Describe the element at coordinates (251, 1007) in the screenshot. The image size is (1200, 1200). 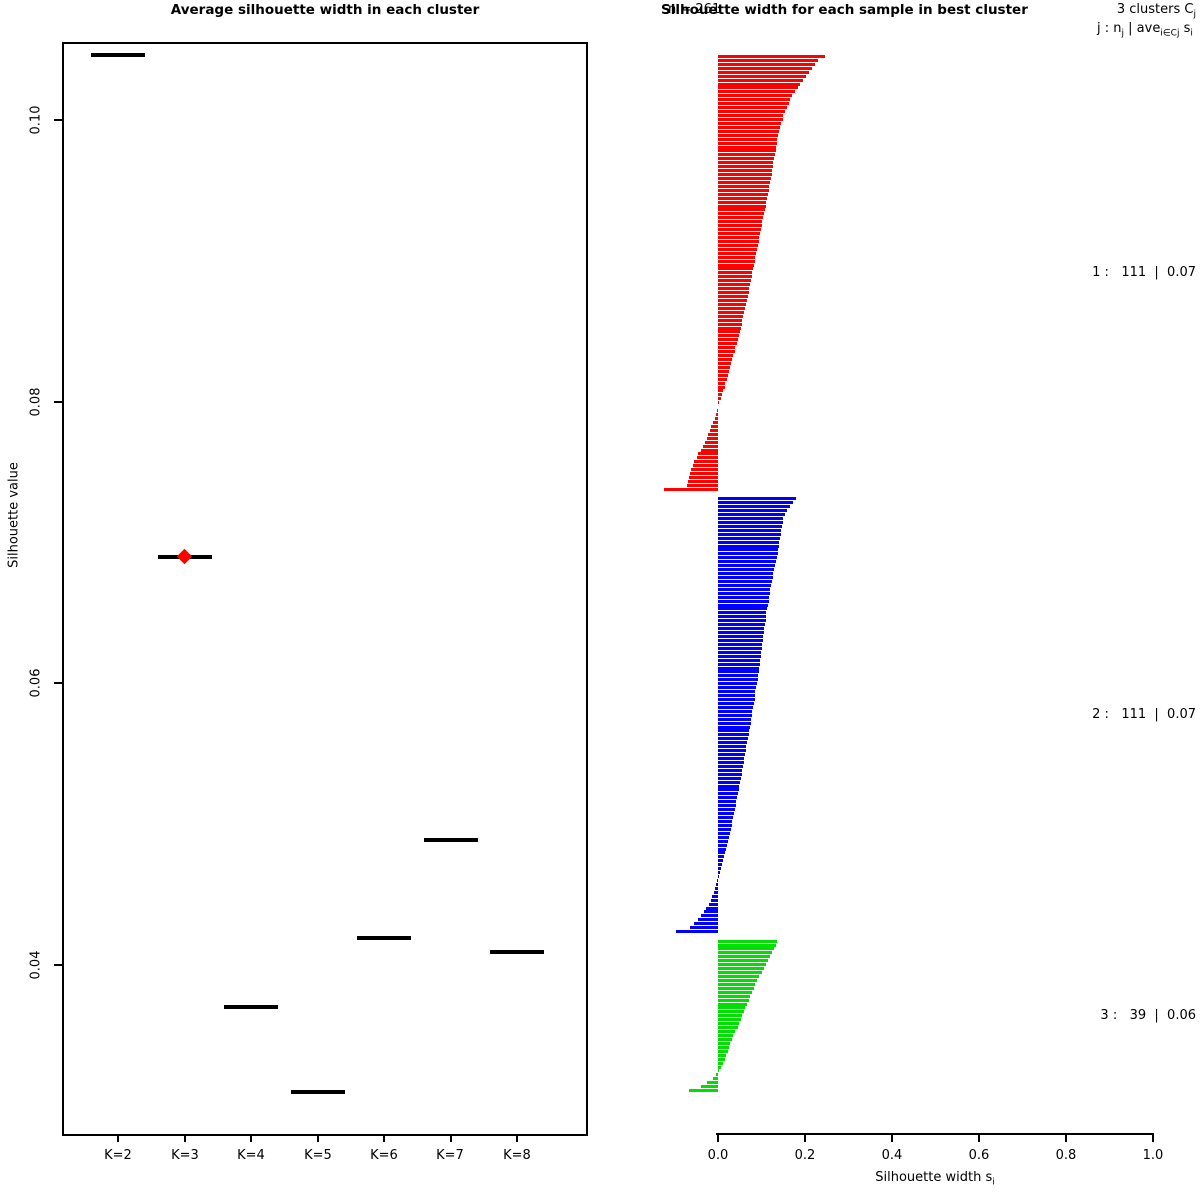
I see `avg-width-segment` at that location.